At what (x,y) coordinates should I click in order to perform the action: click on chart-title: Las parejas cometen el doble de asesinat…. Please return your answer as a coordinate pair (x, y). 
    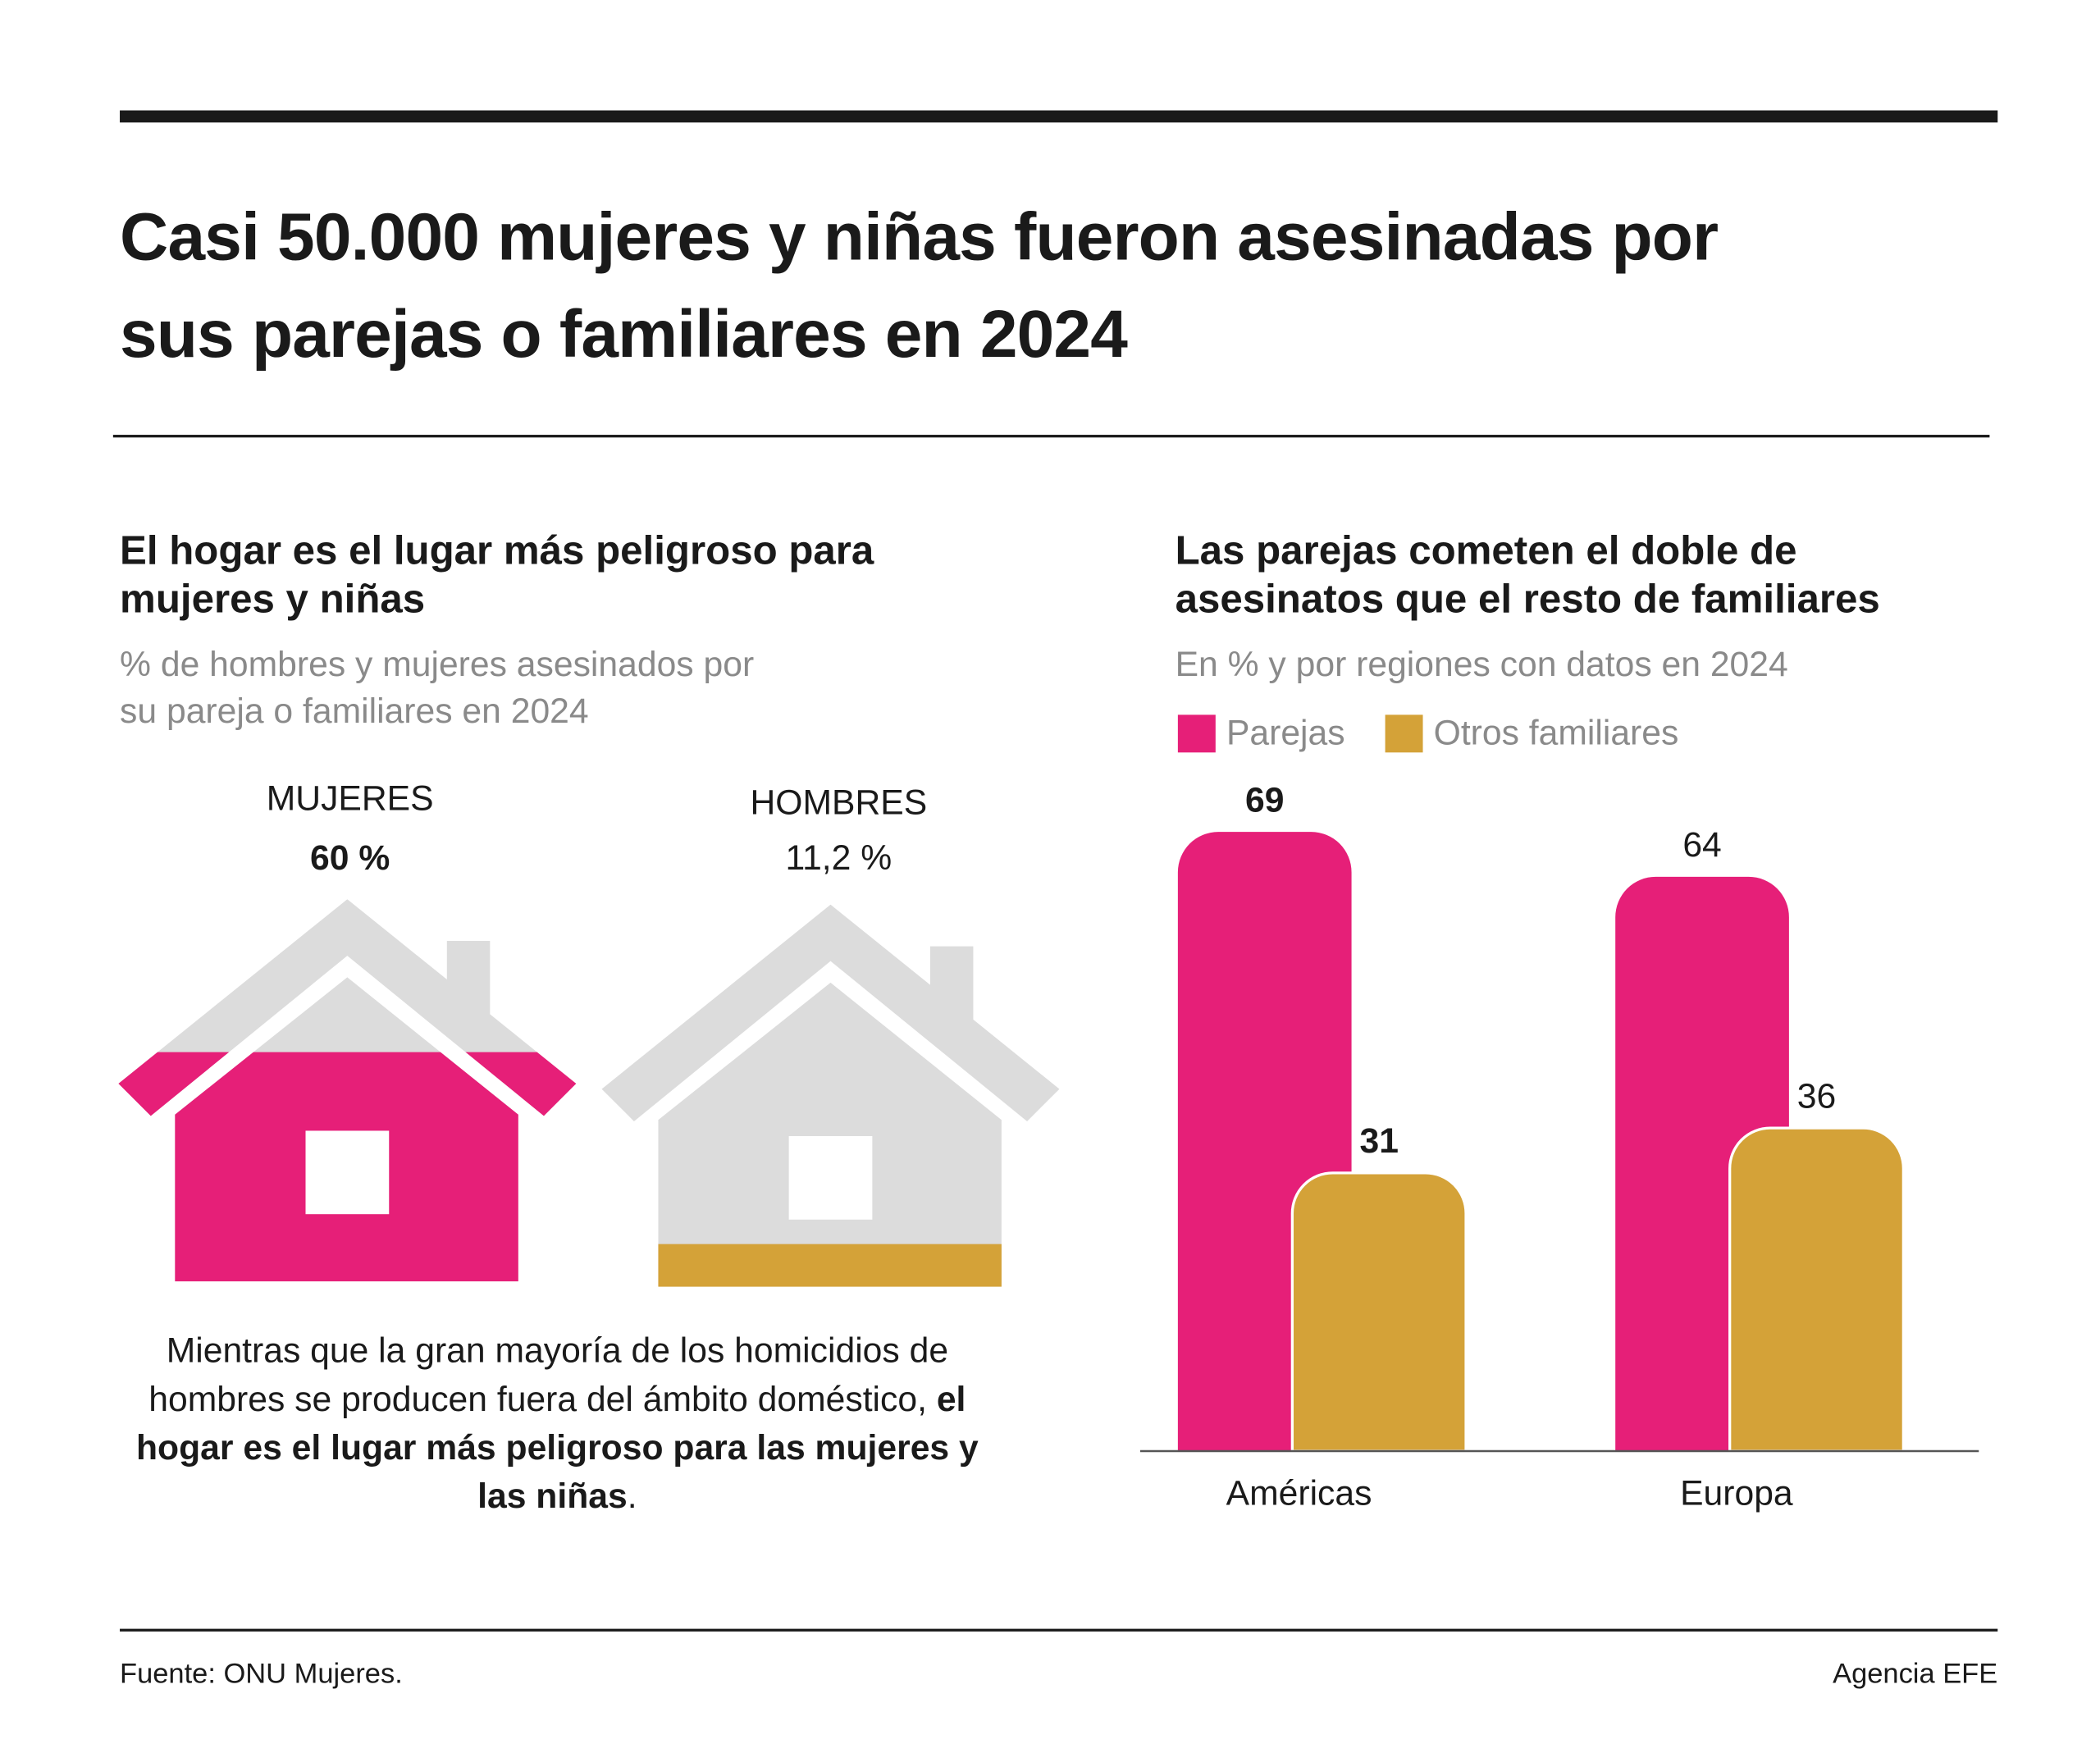
    Looking at the image, I should click on (1528, 575).